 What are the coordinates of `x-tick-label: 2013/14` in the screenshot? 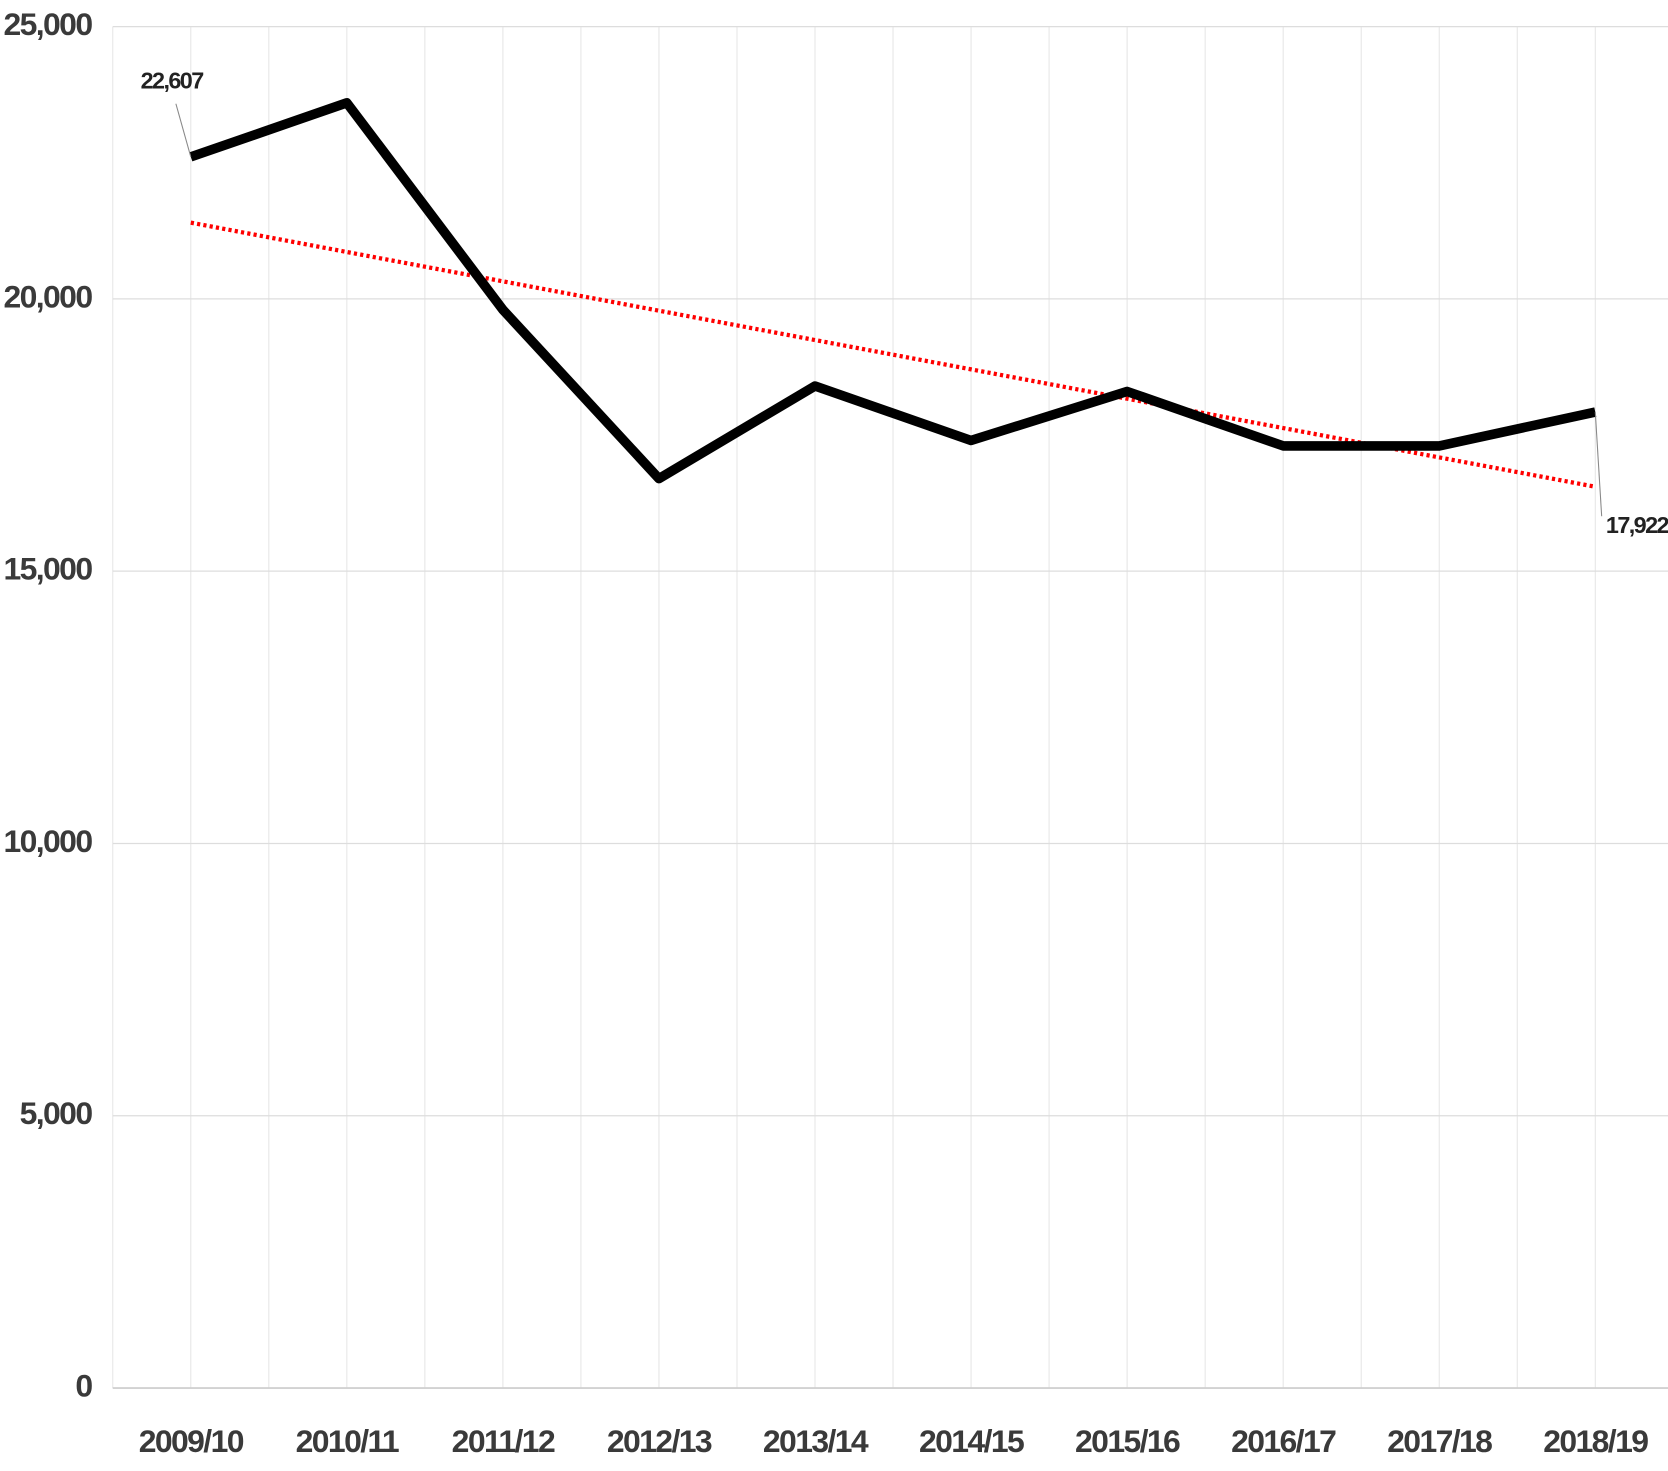 It's located at (816, 1441).